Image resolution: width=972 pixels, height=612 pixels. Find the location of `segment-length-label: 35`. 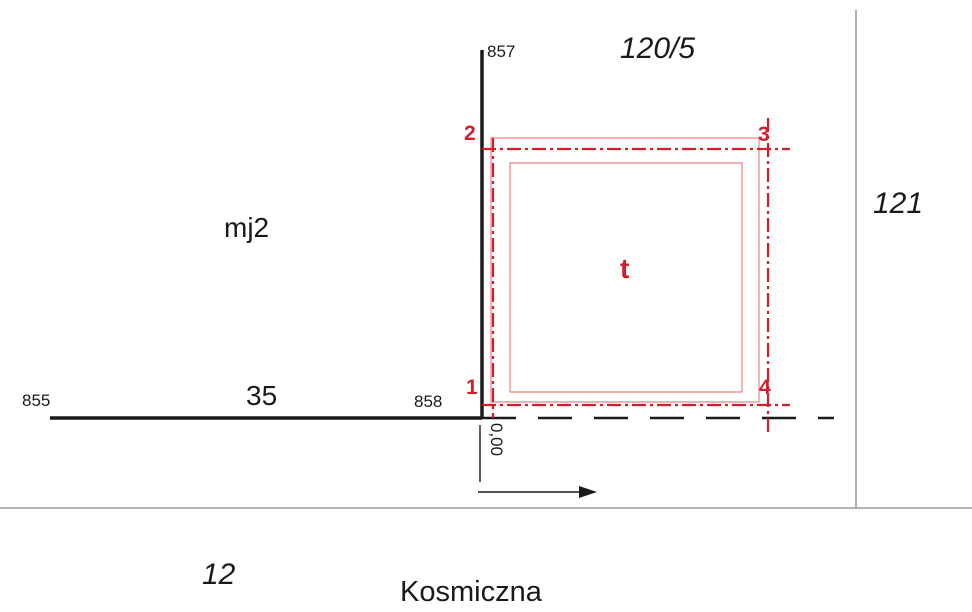

segment-length-label: 35 is located at coordinates (262, 395).